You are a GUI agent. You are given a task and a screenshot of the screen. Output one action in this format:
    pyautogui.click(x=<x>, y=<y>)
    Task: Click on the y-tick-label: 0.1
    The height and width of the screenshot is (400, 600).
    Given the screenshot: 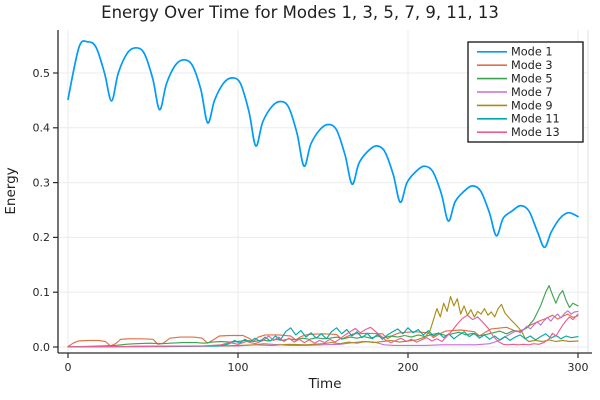 What is the action you would take?
    pyautogui.click(x=42, y=292)
    